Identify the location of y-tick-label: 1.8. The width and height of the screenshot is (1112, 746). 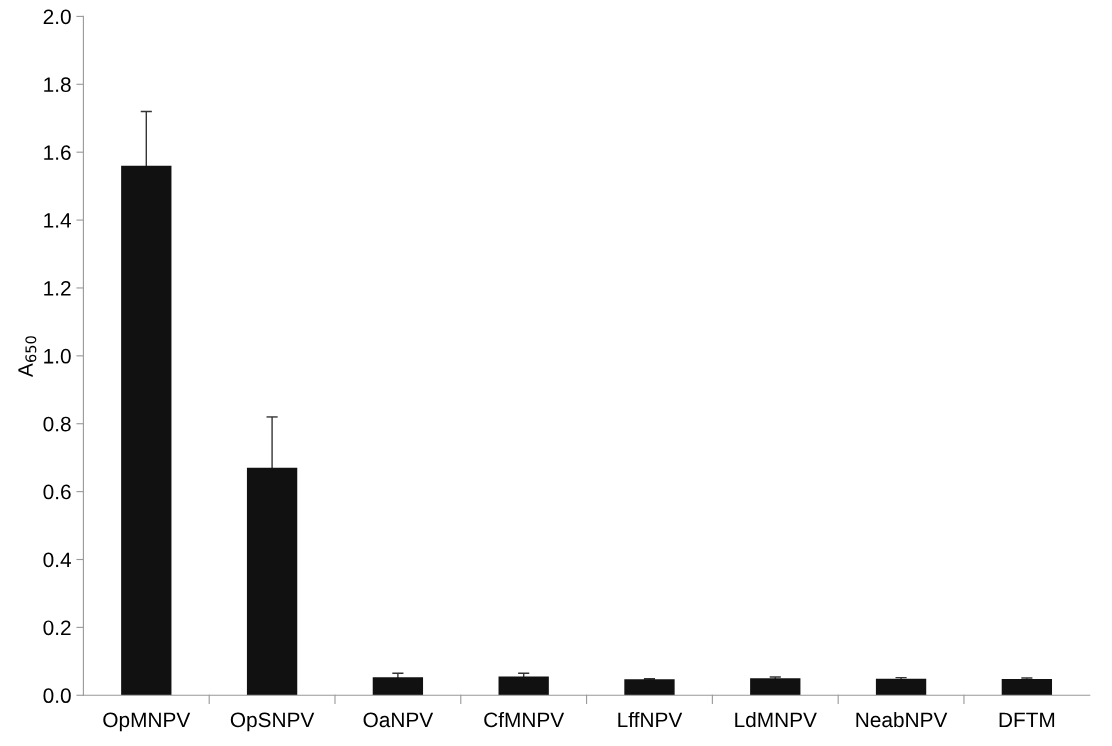
(57, 85).